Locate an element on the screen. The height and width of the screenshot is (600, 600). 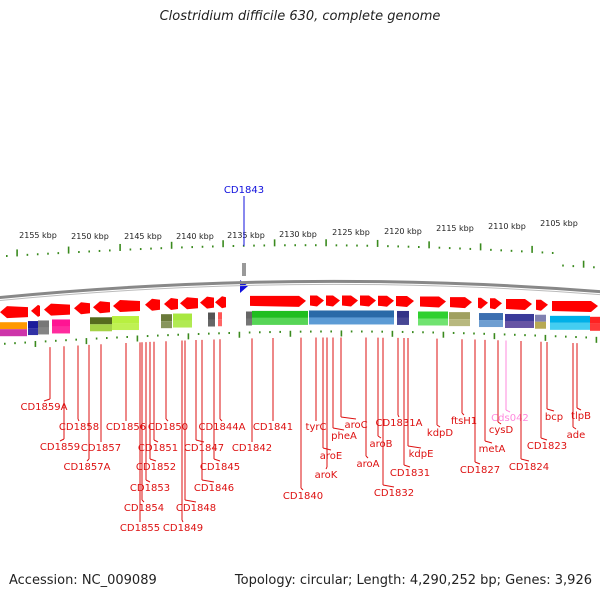
gene-label: CD1857A is located at coordinates (87, 467).